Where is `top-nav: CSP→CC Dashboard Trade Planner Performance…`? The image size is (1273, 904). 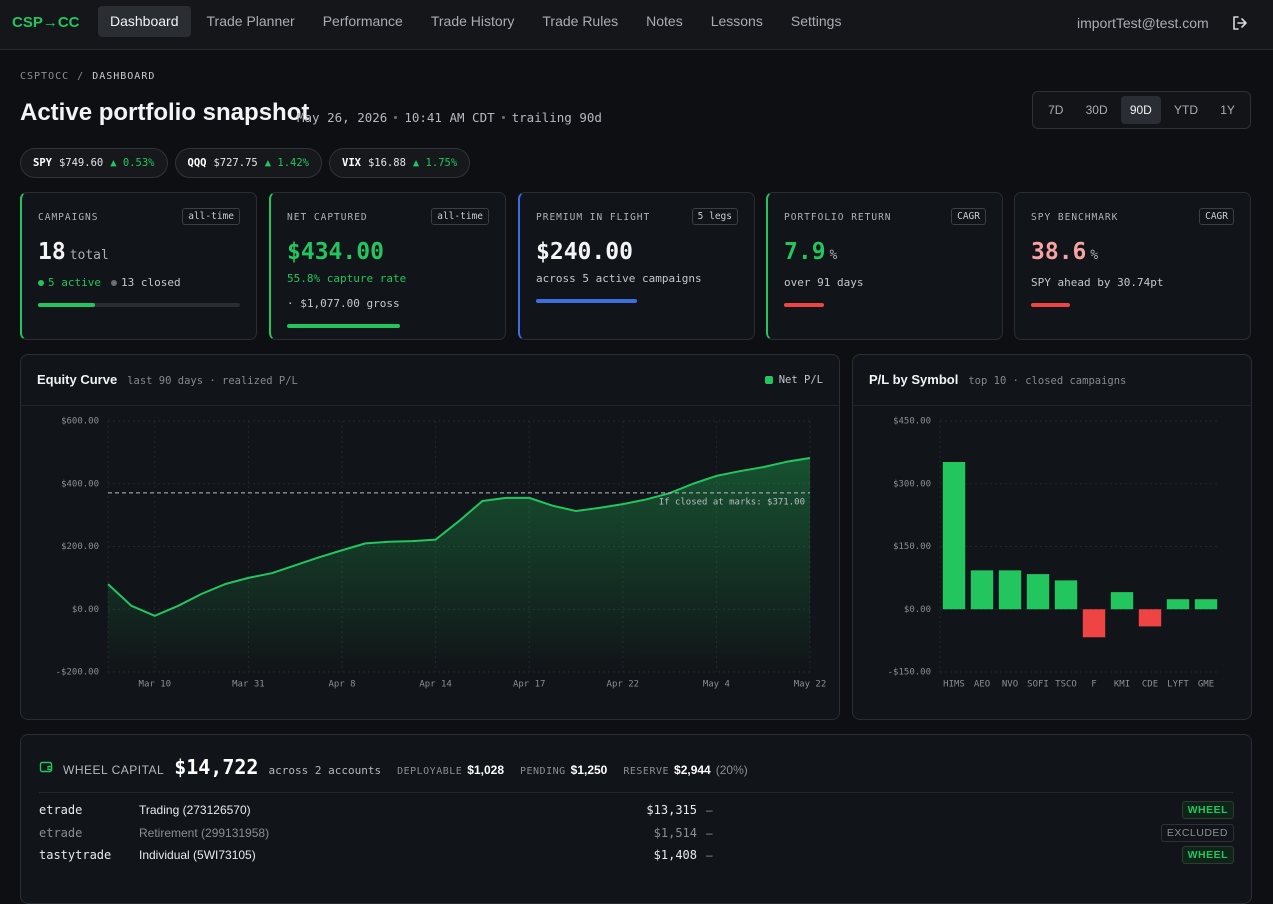 top-nav: CSP→CC Dashboard Trade Planner Performance… is located at coordinates (636, 25).